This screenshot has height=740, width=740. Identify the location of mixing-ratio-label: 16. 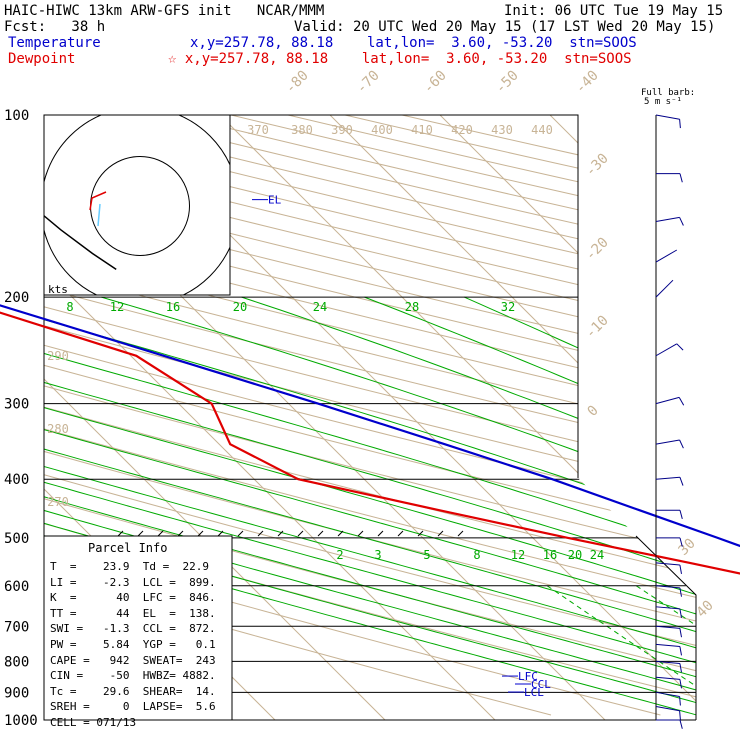
(550, 555).